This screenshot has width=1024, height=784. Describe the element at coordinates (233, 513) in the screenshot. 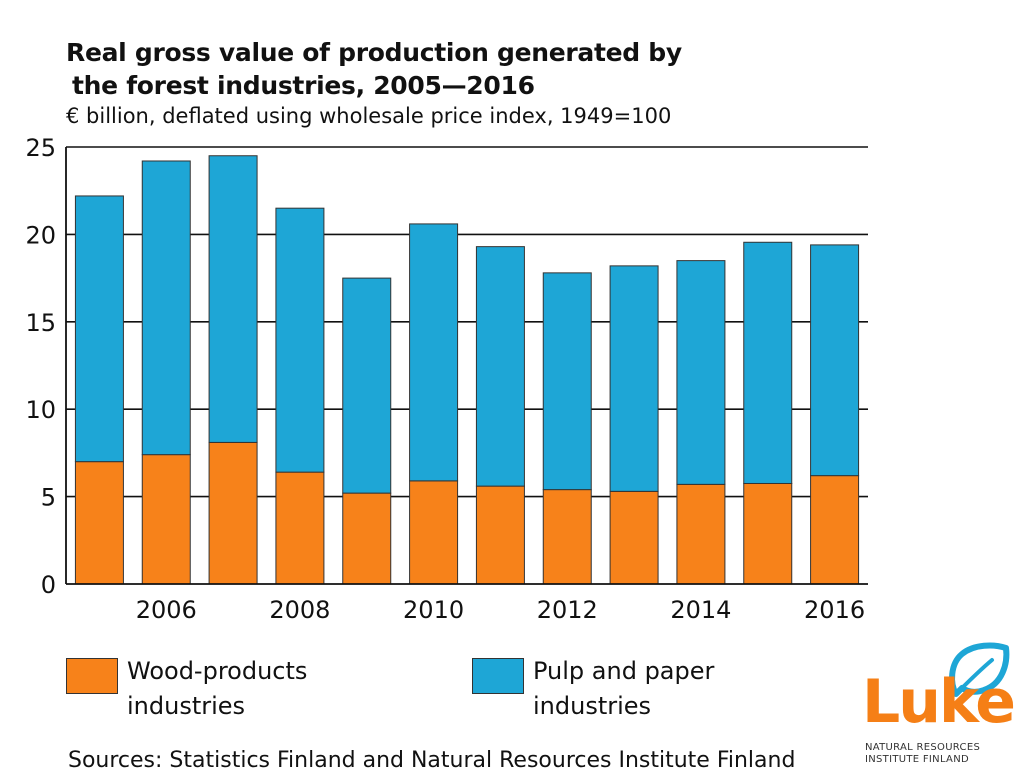

I see `bar-wood-products-2007` at that location.